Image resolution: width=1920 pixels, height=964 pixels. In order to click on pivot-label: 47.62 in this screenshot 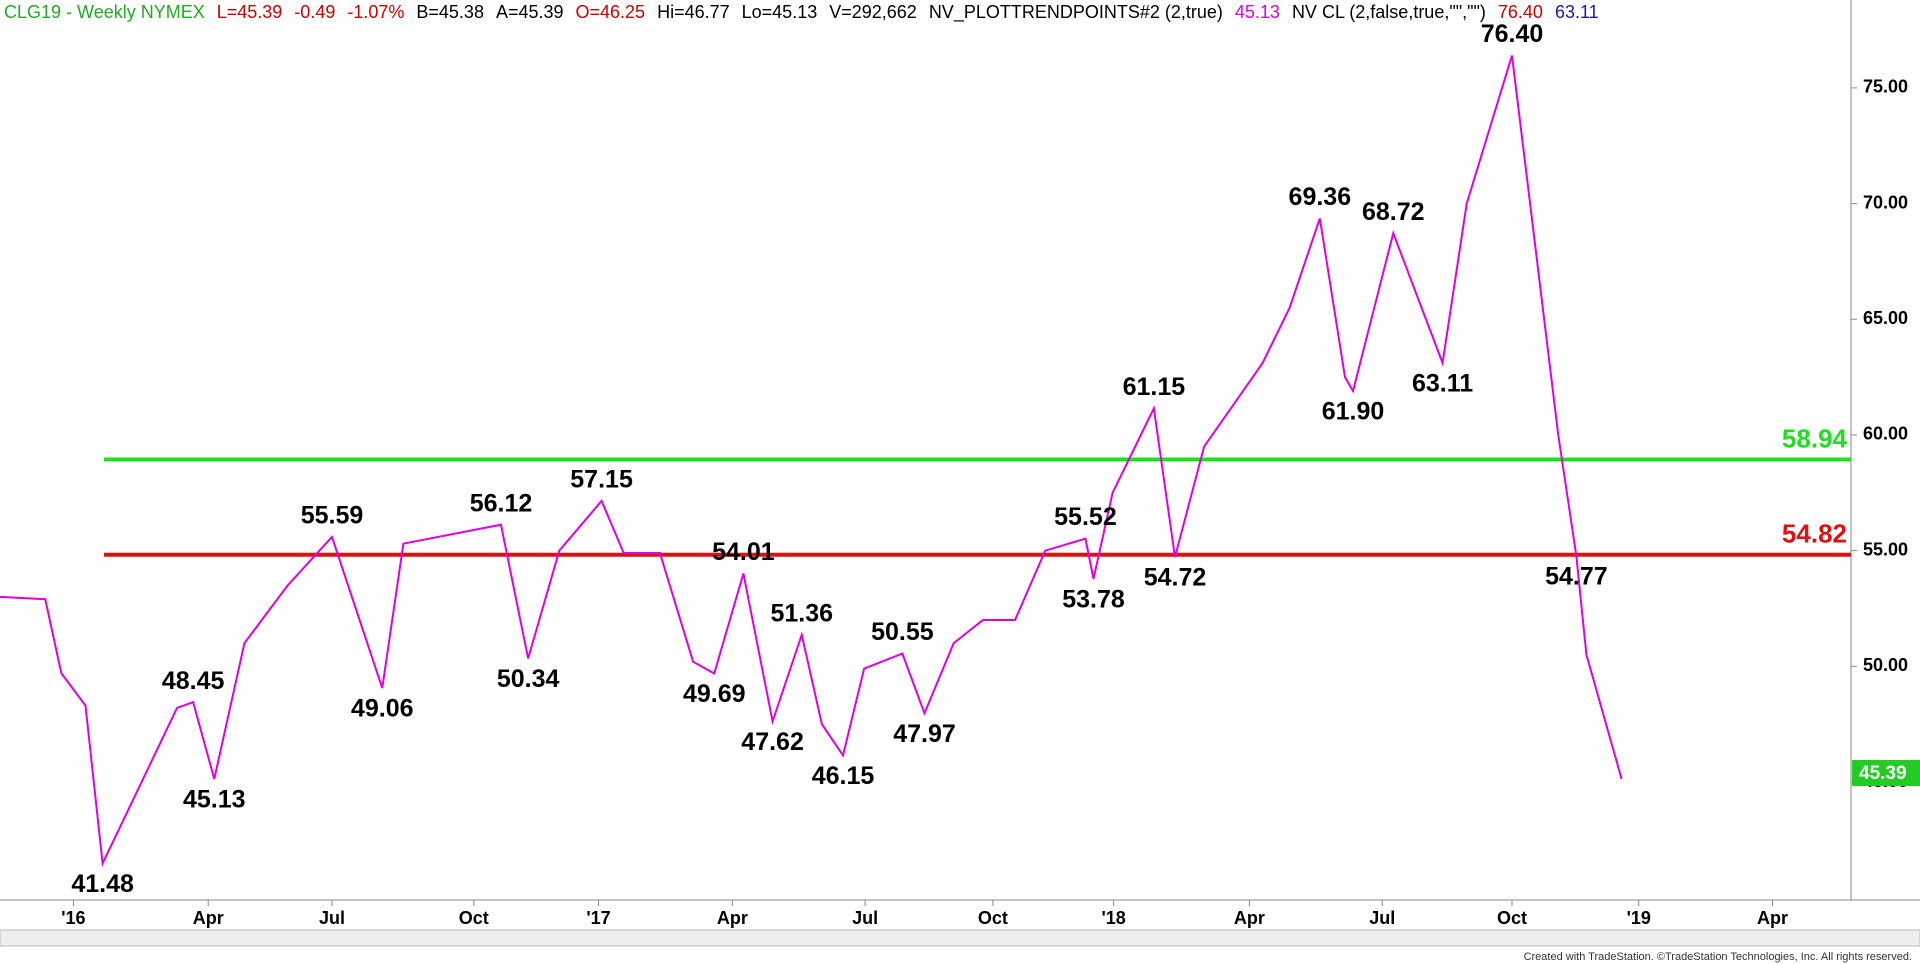, I will do `click(772, 742)`.